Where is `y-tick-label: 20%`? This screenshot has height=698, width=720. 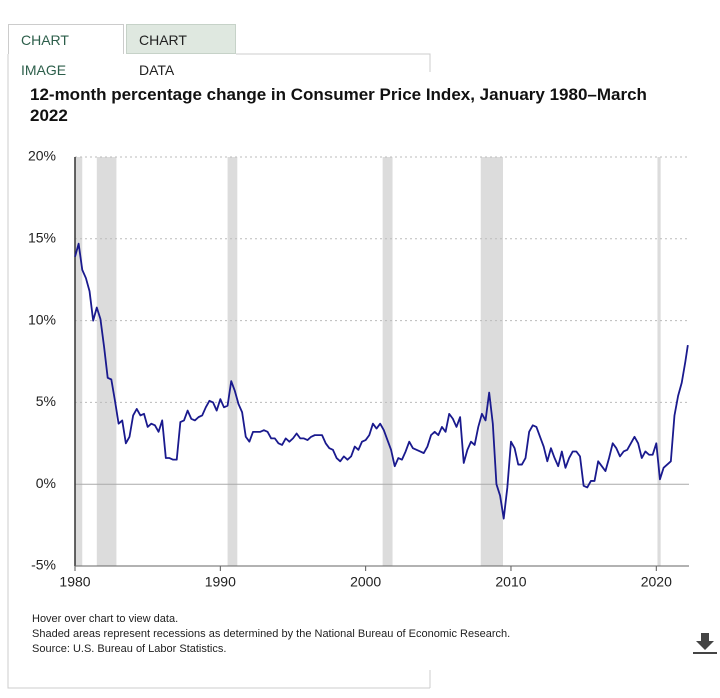 y-tick-label: 20% is located at coordinates (42, 156).